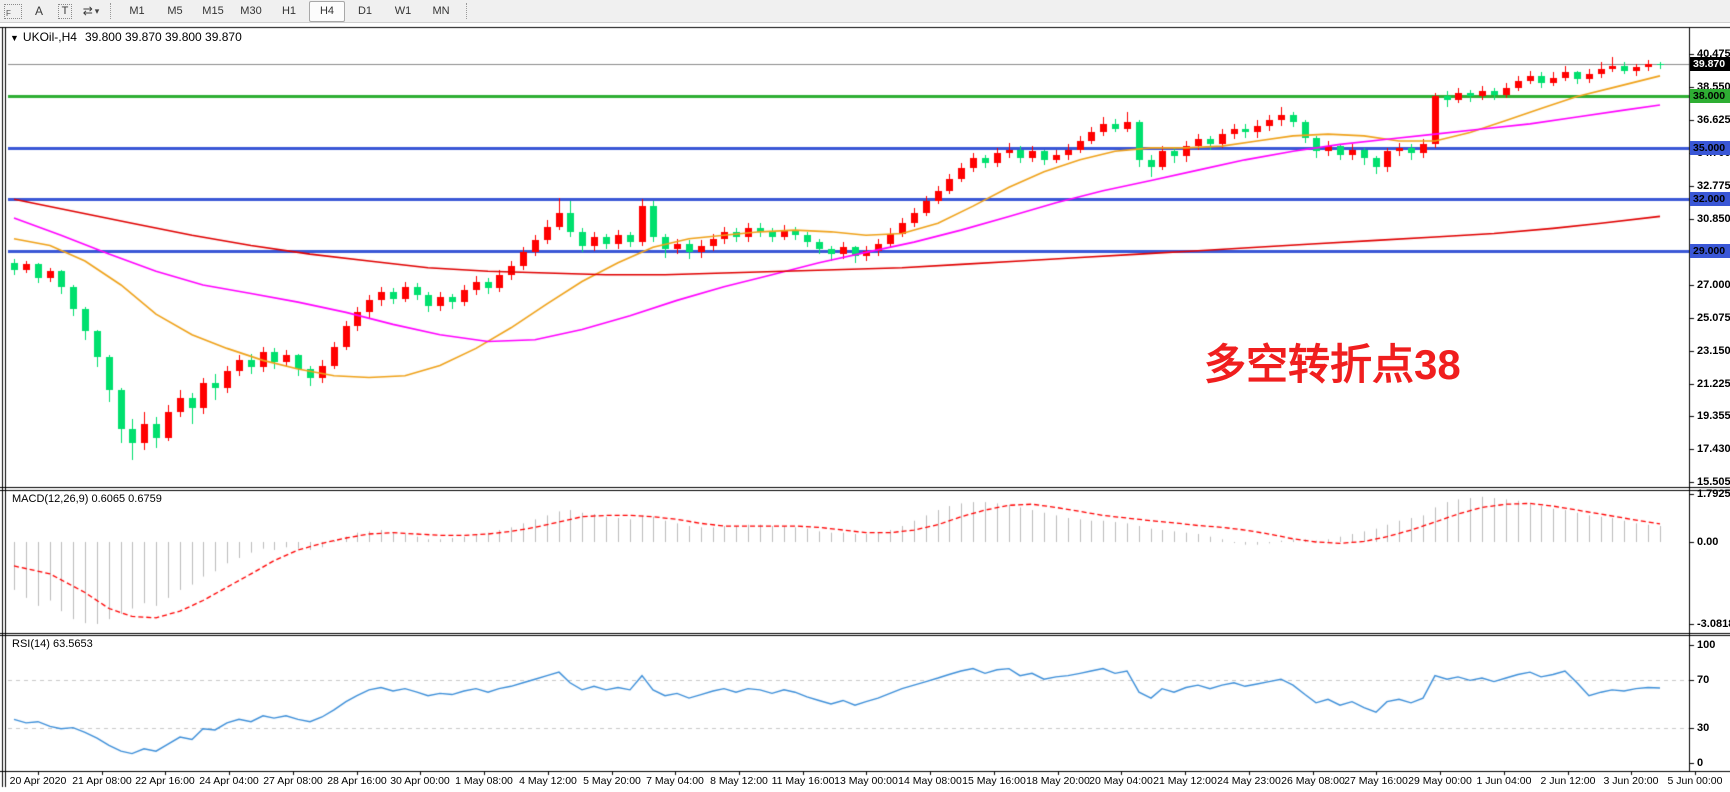 Image resolution: width=1730 pixels, height=792 pixels. Describe the element at coordinates (163, 37) in the screenshot. I see `symbol-ohlc-values: 39.800 39.870 39.800 39.870` at that location.